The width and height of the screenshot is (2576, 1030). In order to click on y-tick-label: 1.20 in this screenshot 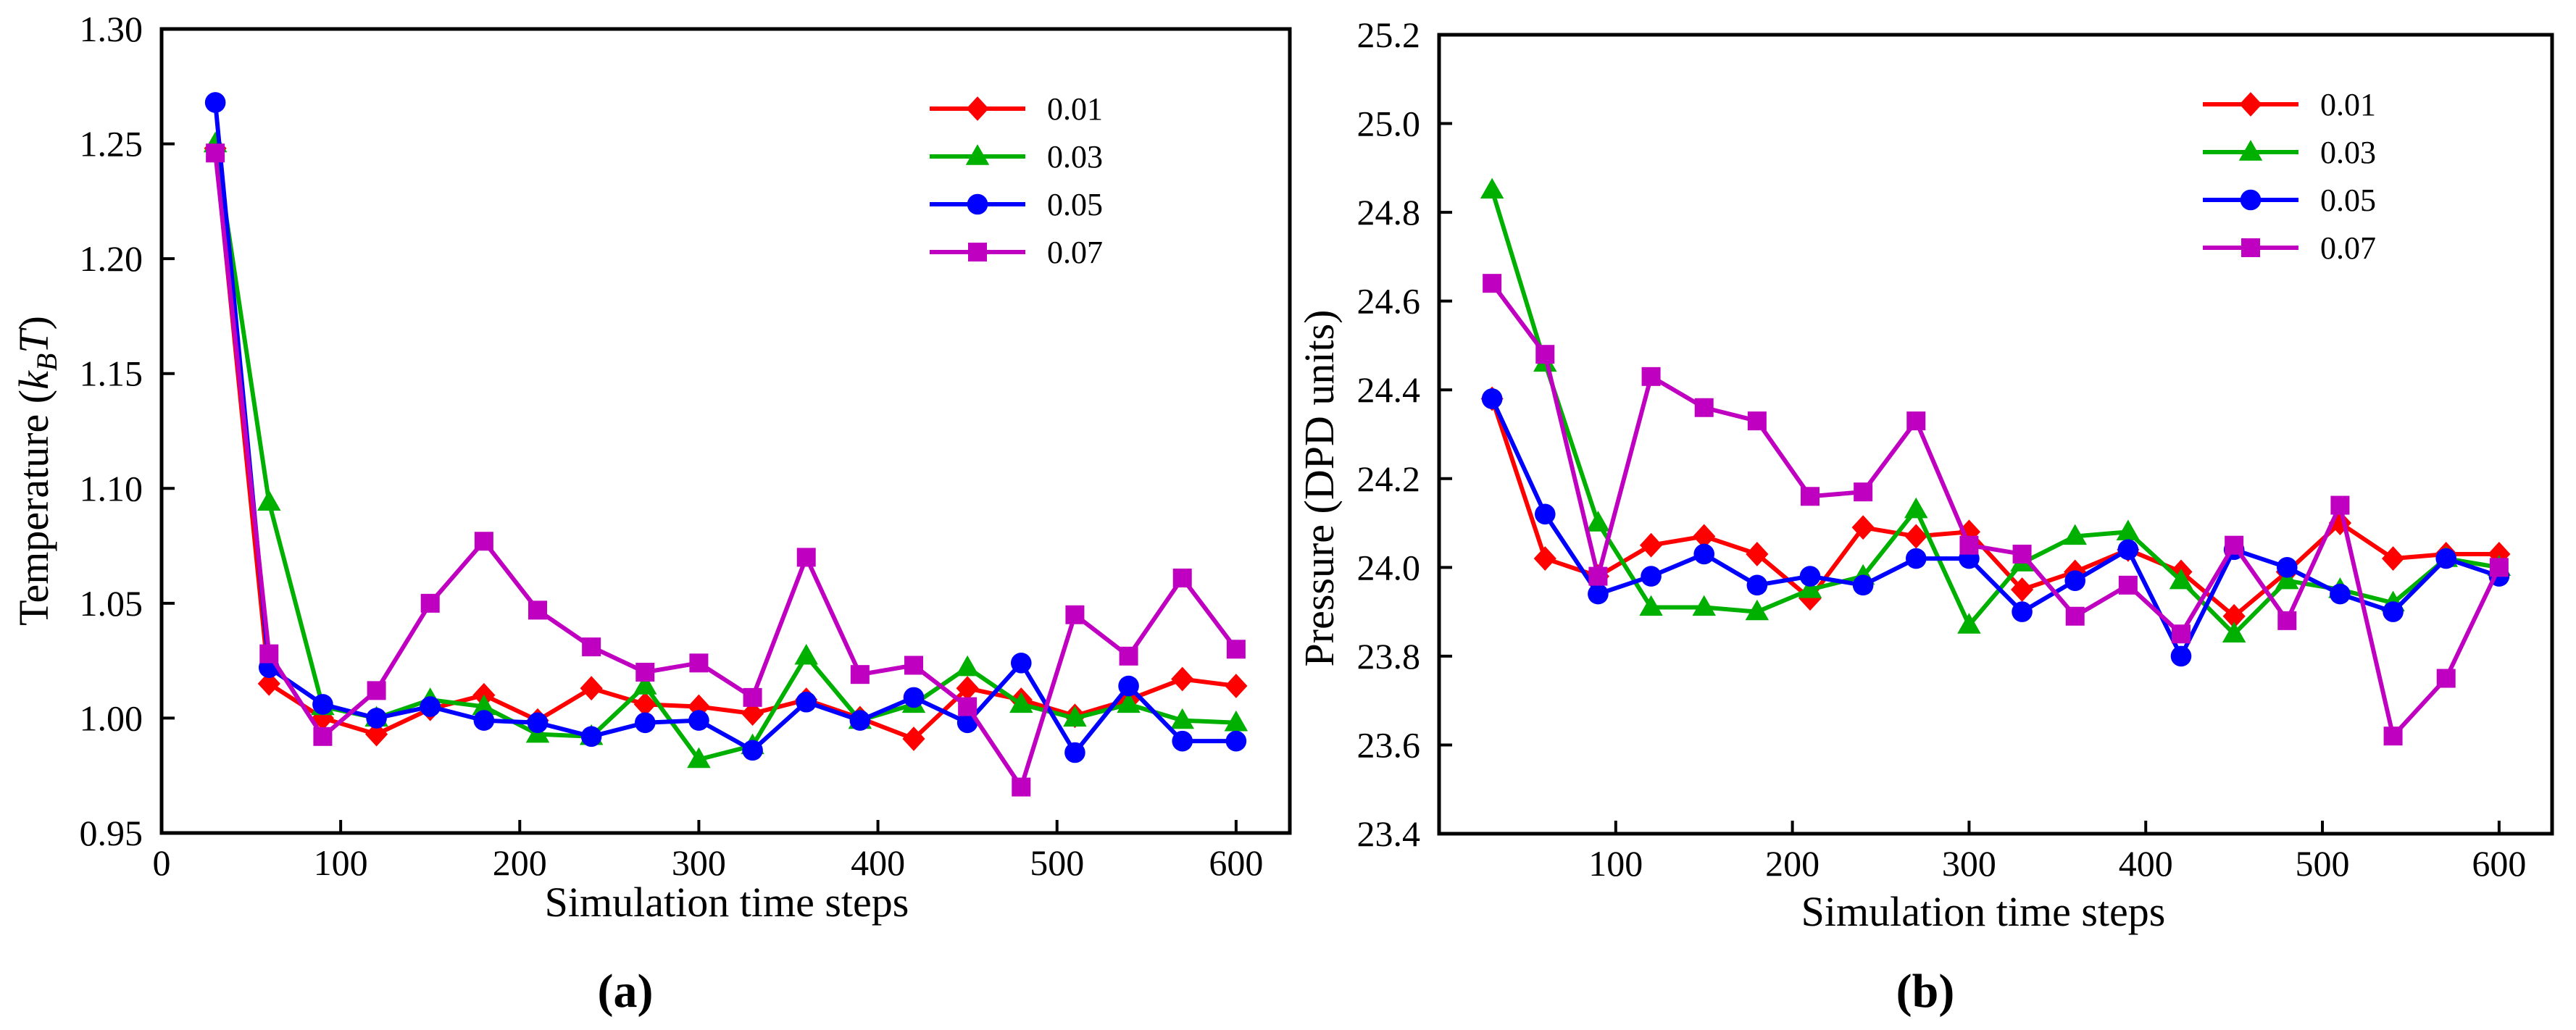, I will do `click(111, 258)`.